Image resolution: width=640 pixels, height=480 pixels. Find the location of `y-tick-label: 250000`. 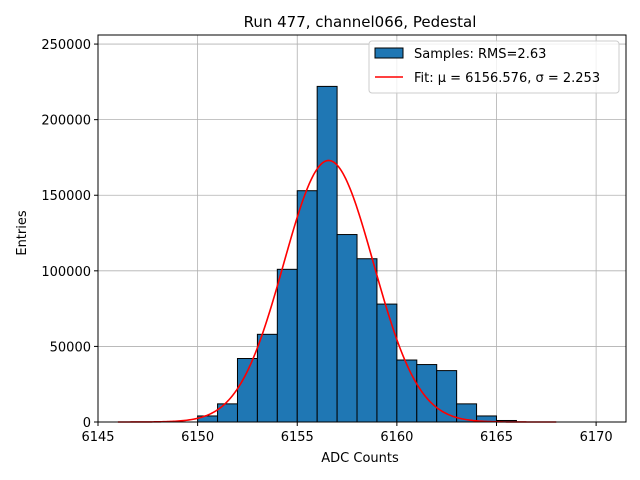

y-tick-label: 250000 is located at coordinates (66, 45).